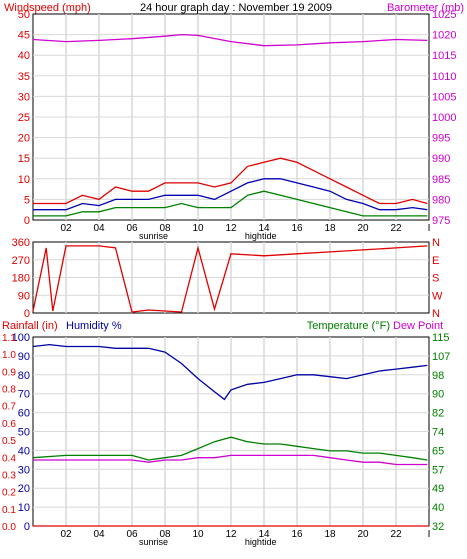 Image resolution: width=467 pixels, height=559 pixels. I want to click on y-tick-windspeed: 20, so click(24, 139).